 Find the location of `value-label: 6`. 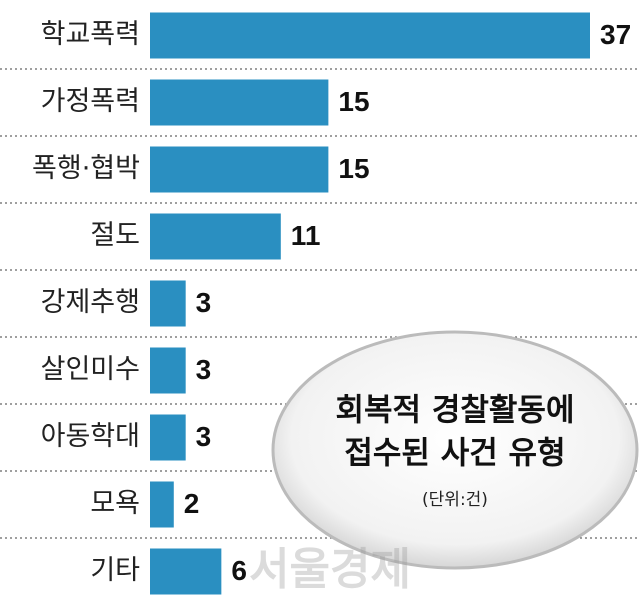

value-label: 6 is located at coordinates (239, 570).